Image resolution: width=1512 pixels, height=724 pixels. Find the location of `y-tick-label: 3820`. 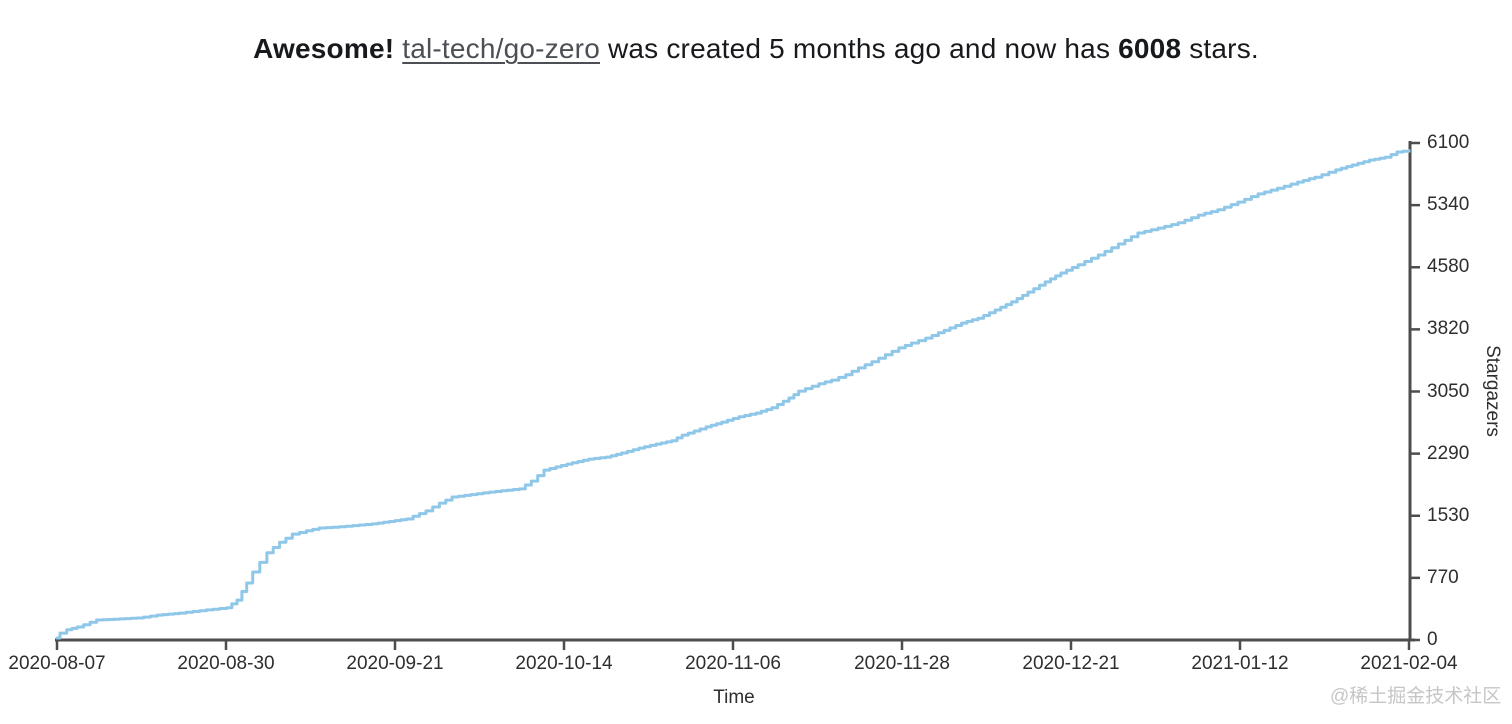

y-tick-label: 3820 is located at coordinates (1448, 329).